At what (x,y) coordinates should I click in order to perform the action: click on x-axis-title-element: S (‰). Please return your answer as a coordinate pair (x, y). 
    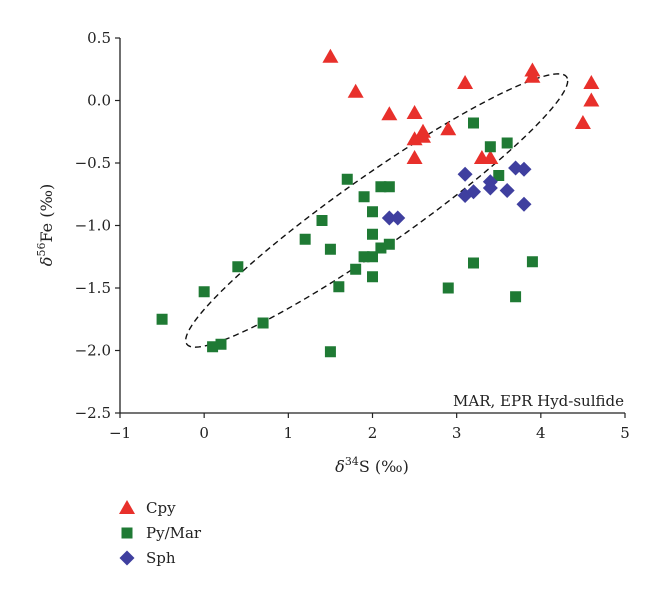
    Looking at the image, I should click on (384, 466).